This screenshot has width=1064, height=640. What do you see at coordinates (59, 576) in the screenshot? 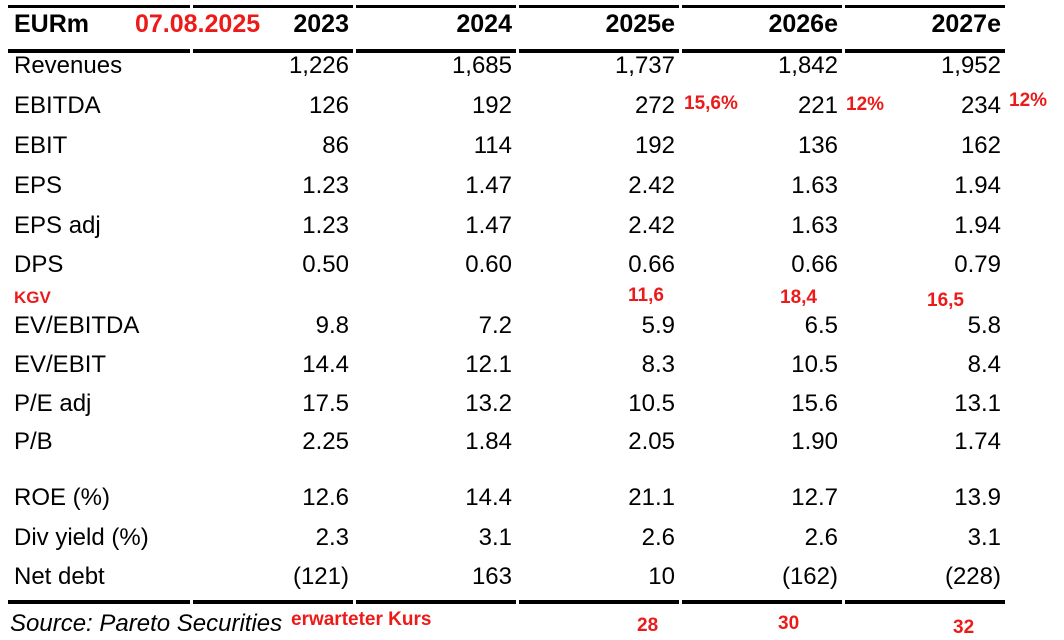
I see `row-label: Net debt` at bounding box center [59, 576].